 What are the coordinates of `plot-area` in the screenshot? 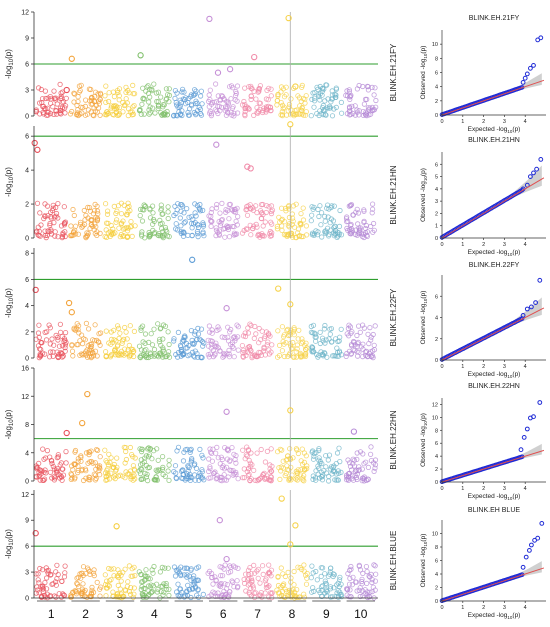 It's located at (206, 424).